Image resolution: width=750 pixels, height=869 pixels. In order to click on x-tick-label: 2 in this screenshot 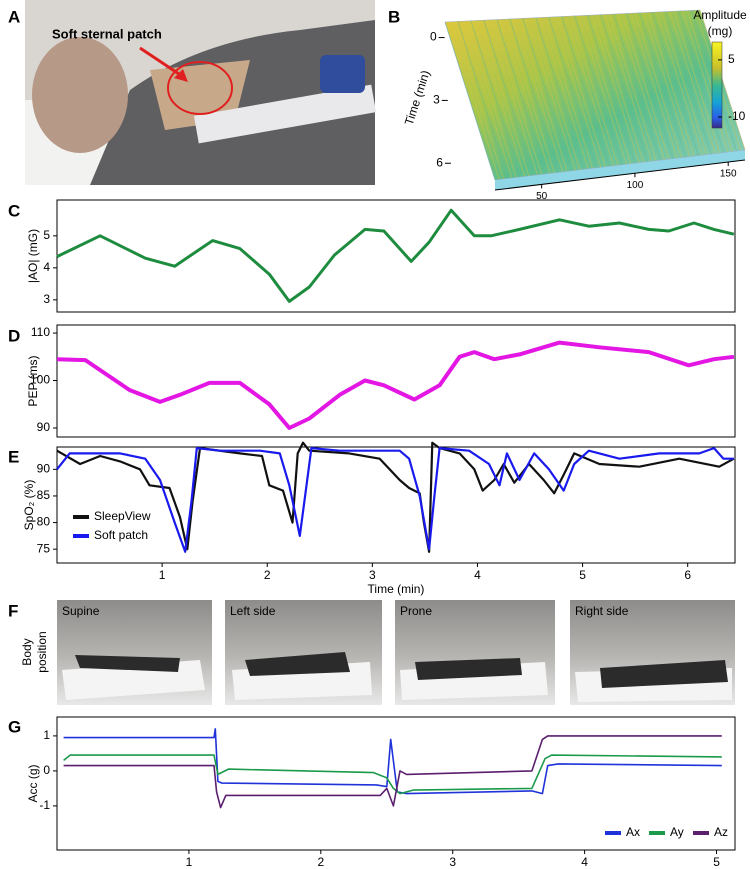, I will do `click(267, 575)`.